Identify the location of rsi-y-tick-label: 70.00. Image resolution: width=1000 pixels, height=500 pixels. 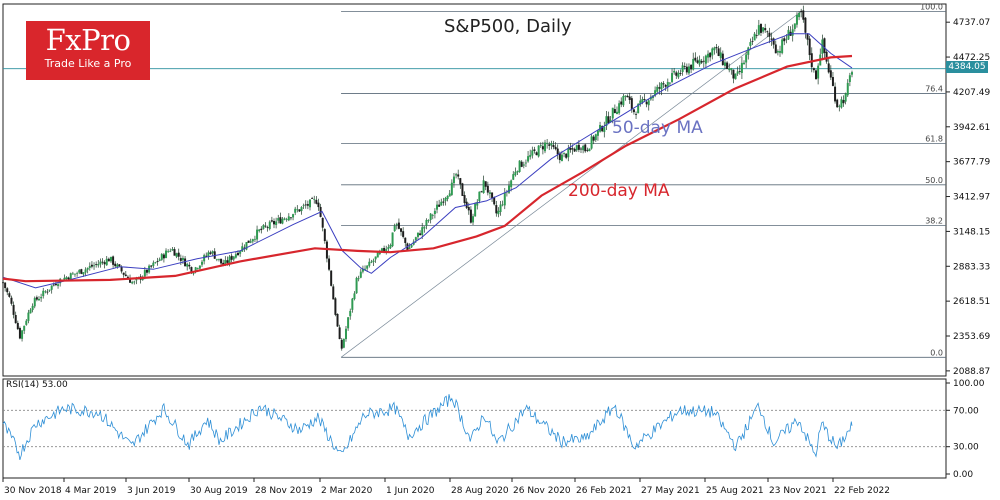
(966, 411).